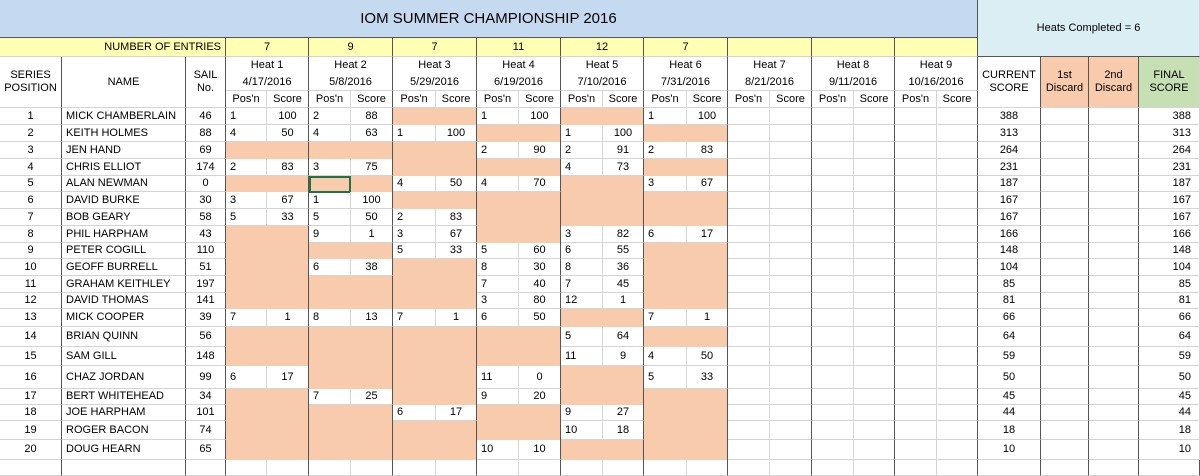  What do you see at coordinates (1089, 28) in the screenshot?
I see `heats-completed: Heats Completed = 6` at bounding box center [1089, 28].